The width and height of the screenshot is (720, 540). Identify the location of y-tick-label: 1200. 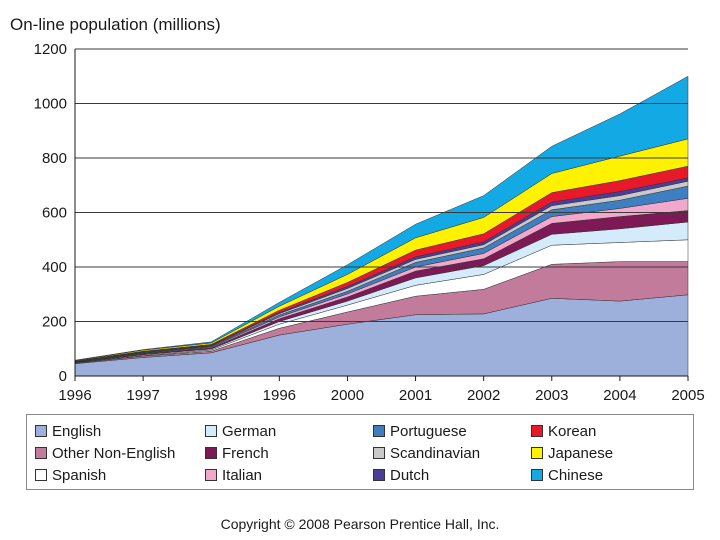
(50, 49).